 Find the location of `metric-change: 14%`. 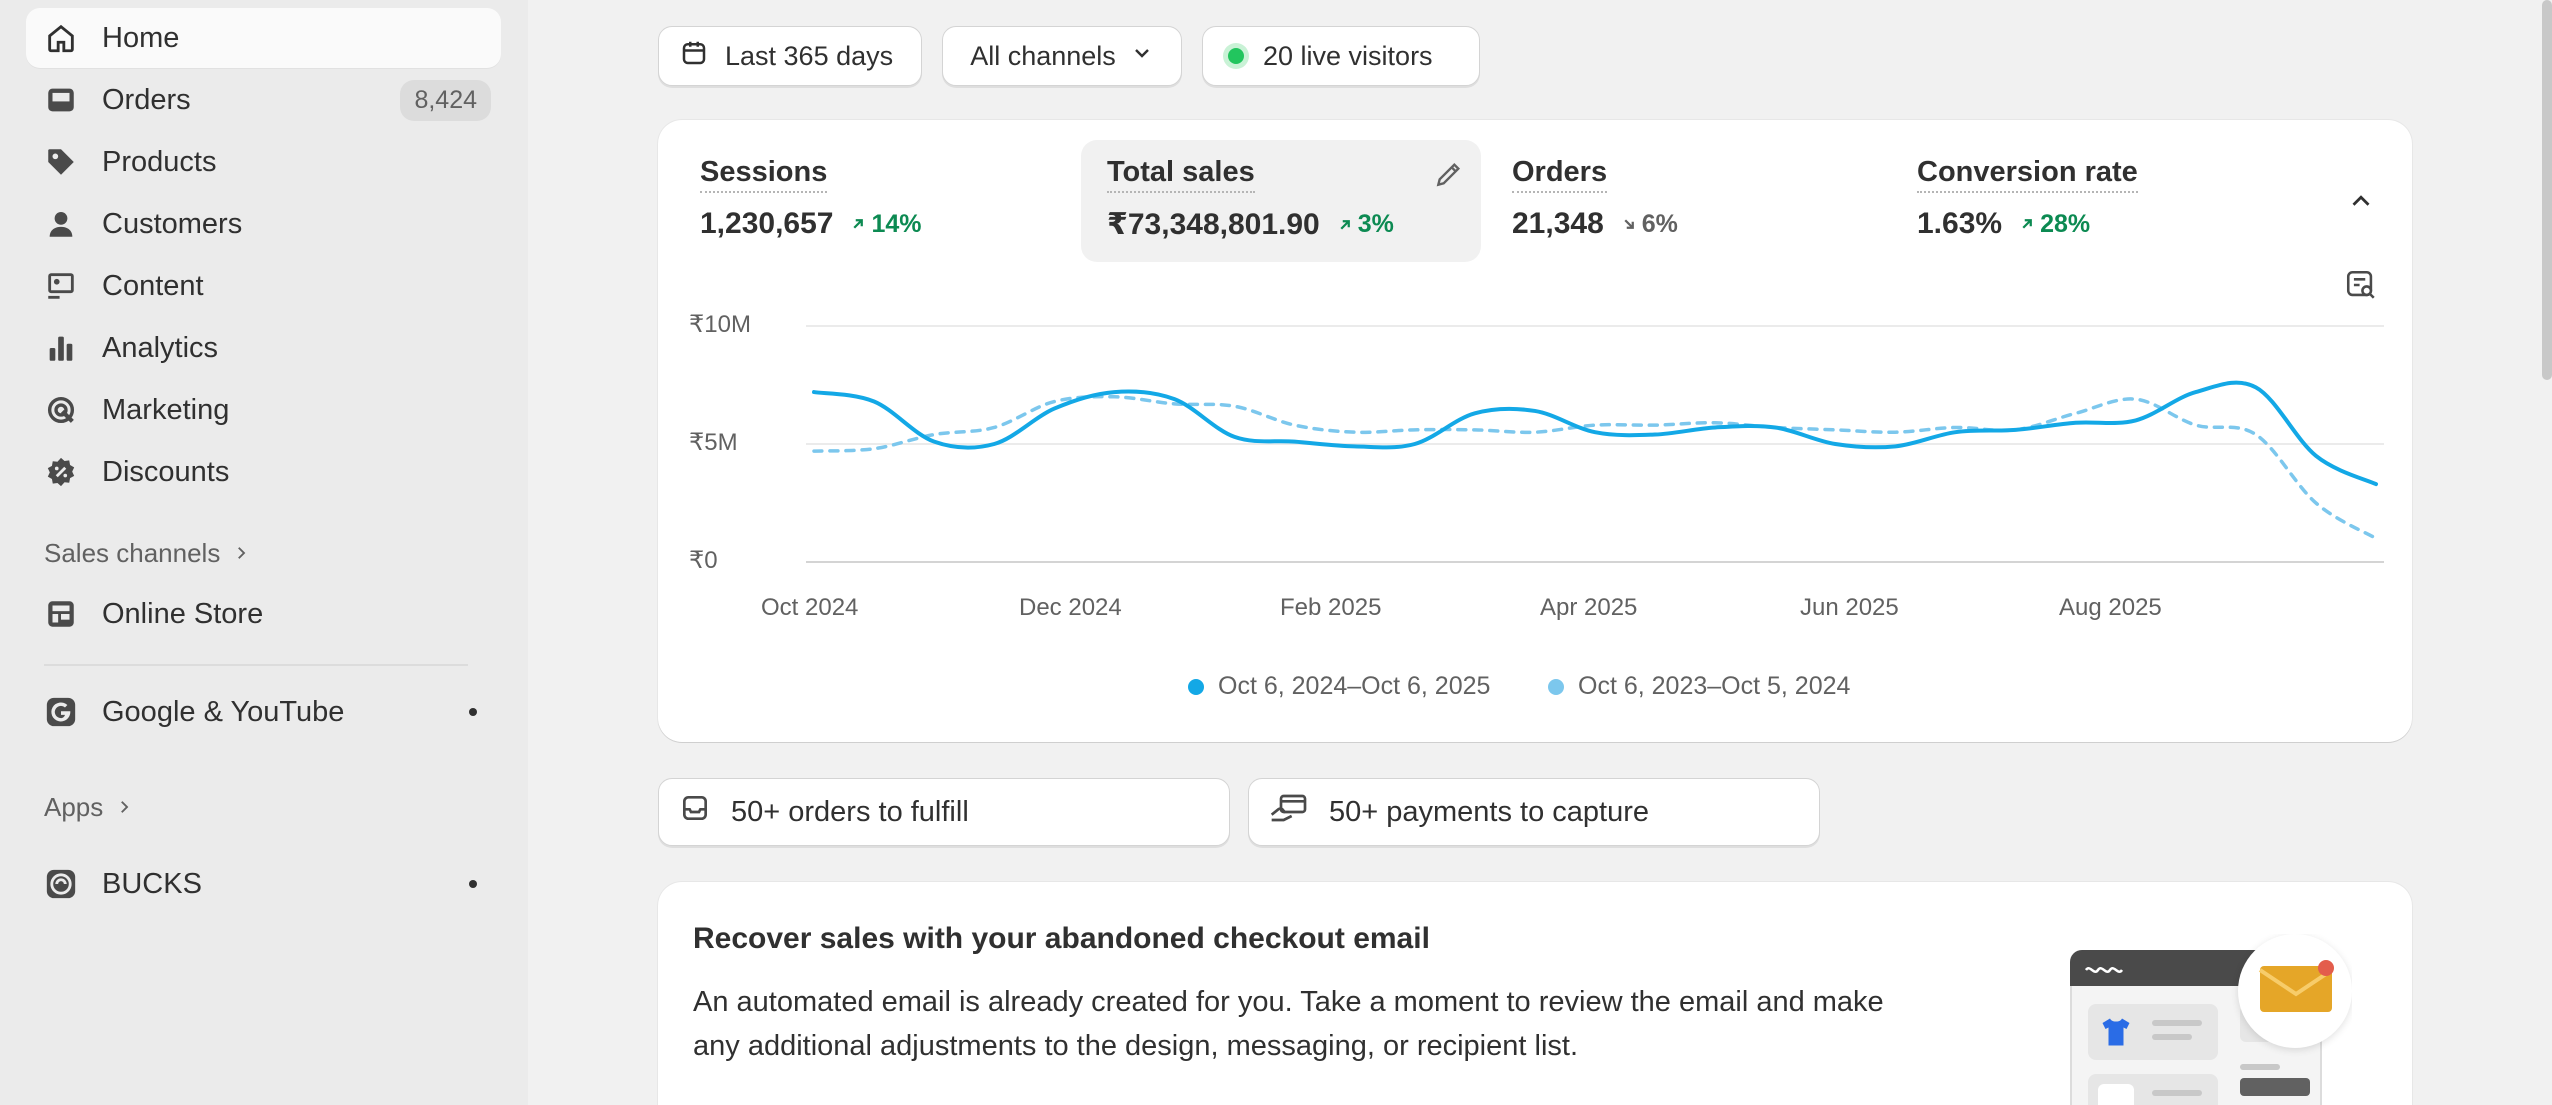

metric-change: 14% is located at coordinates (885, 224).